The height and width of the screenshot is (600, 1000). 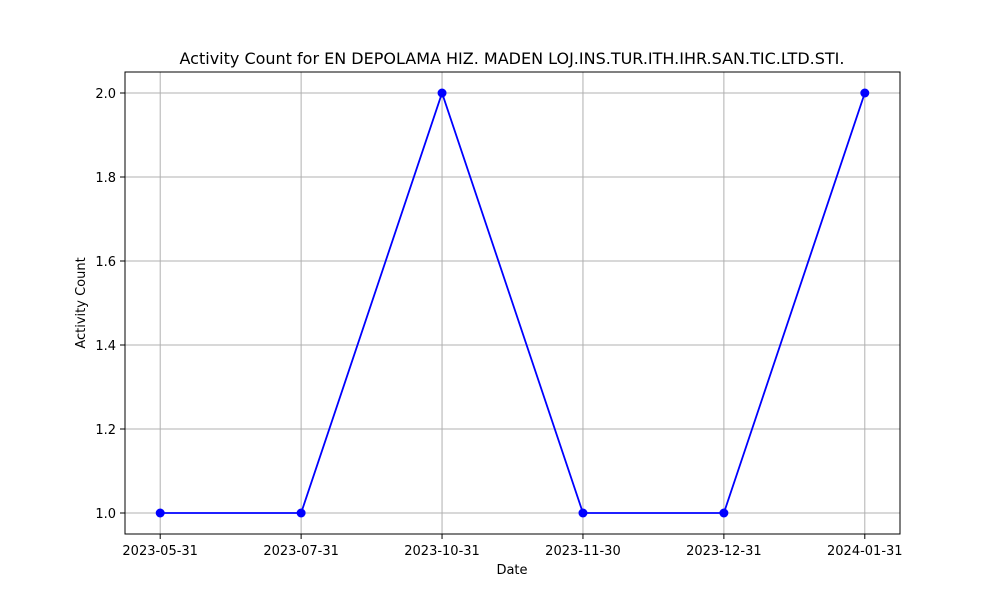 I want to click on x-tick-label: 2023-11-30, so click(x=583, y=551).